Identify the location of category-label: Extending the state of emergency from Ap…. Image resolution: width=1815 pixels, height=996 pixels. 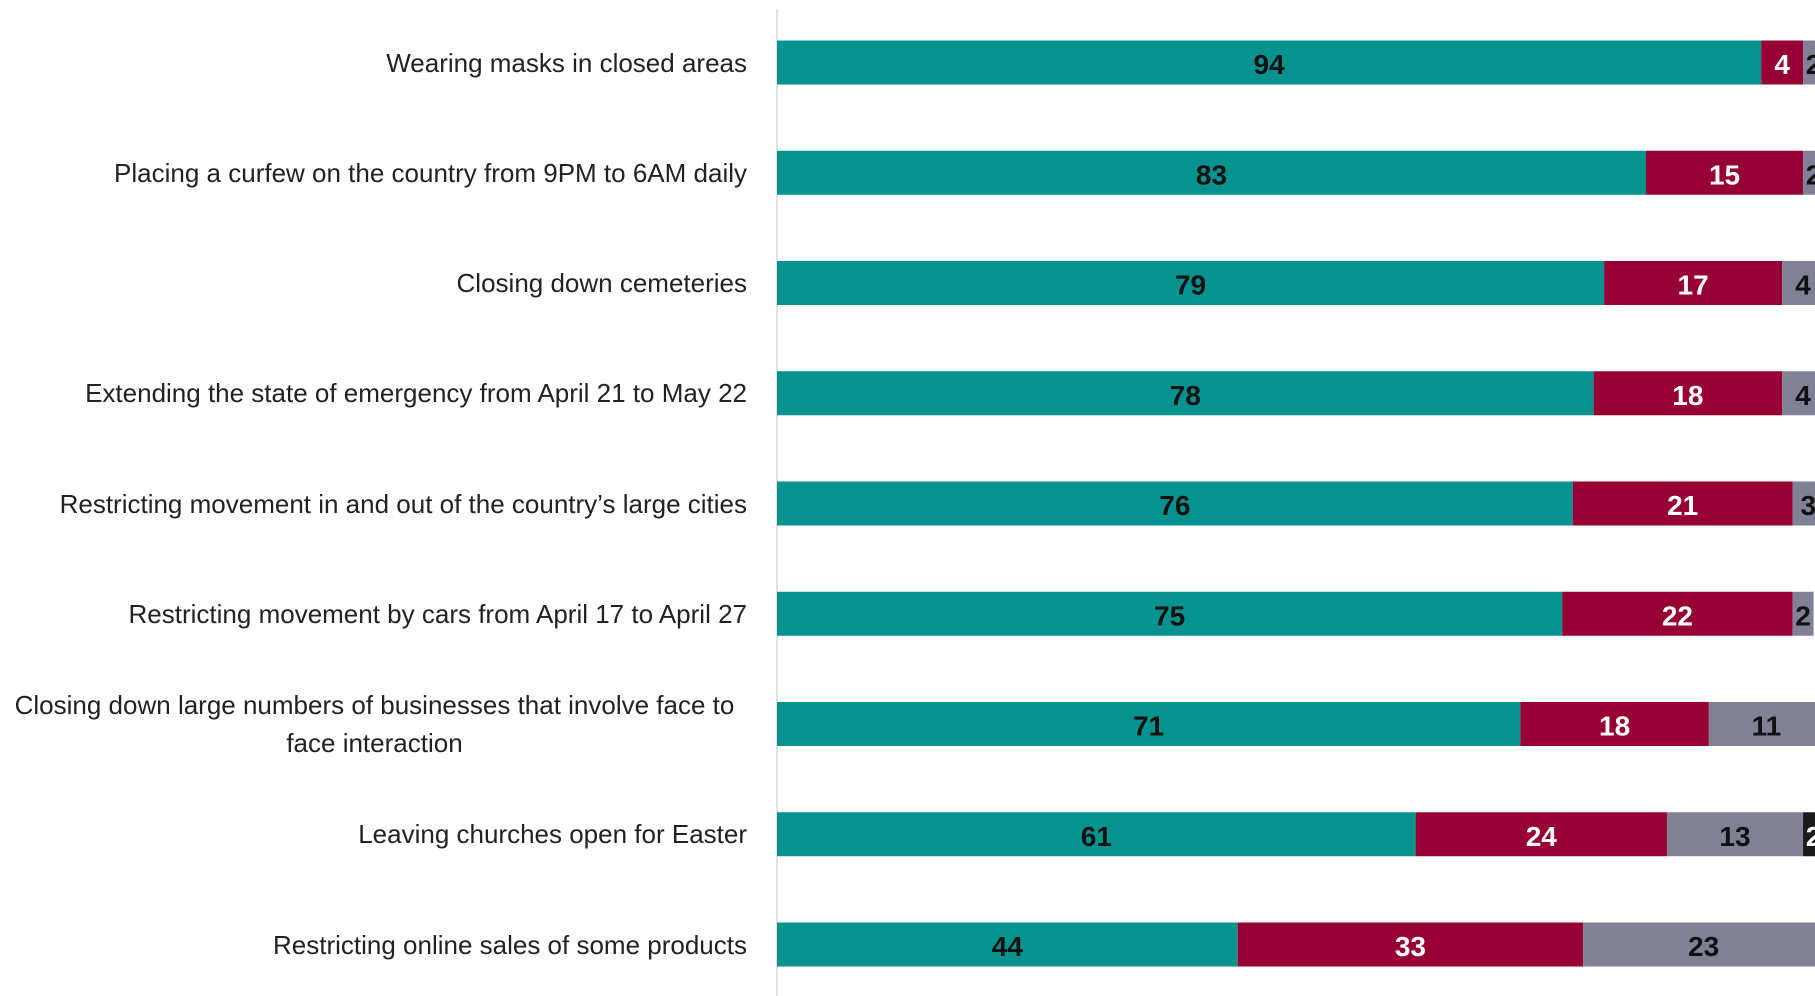
(416, 393).